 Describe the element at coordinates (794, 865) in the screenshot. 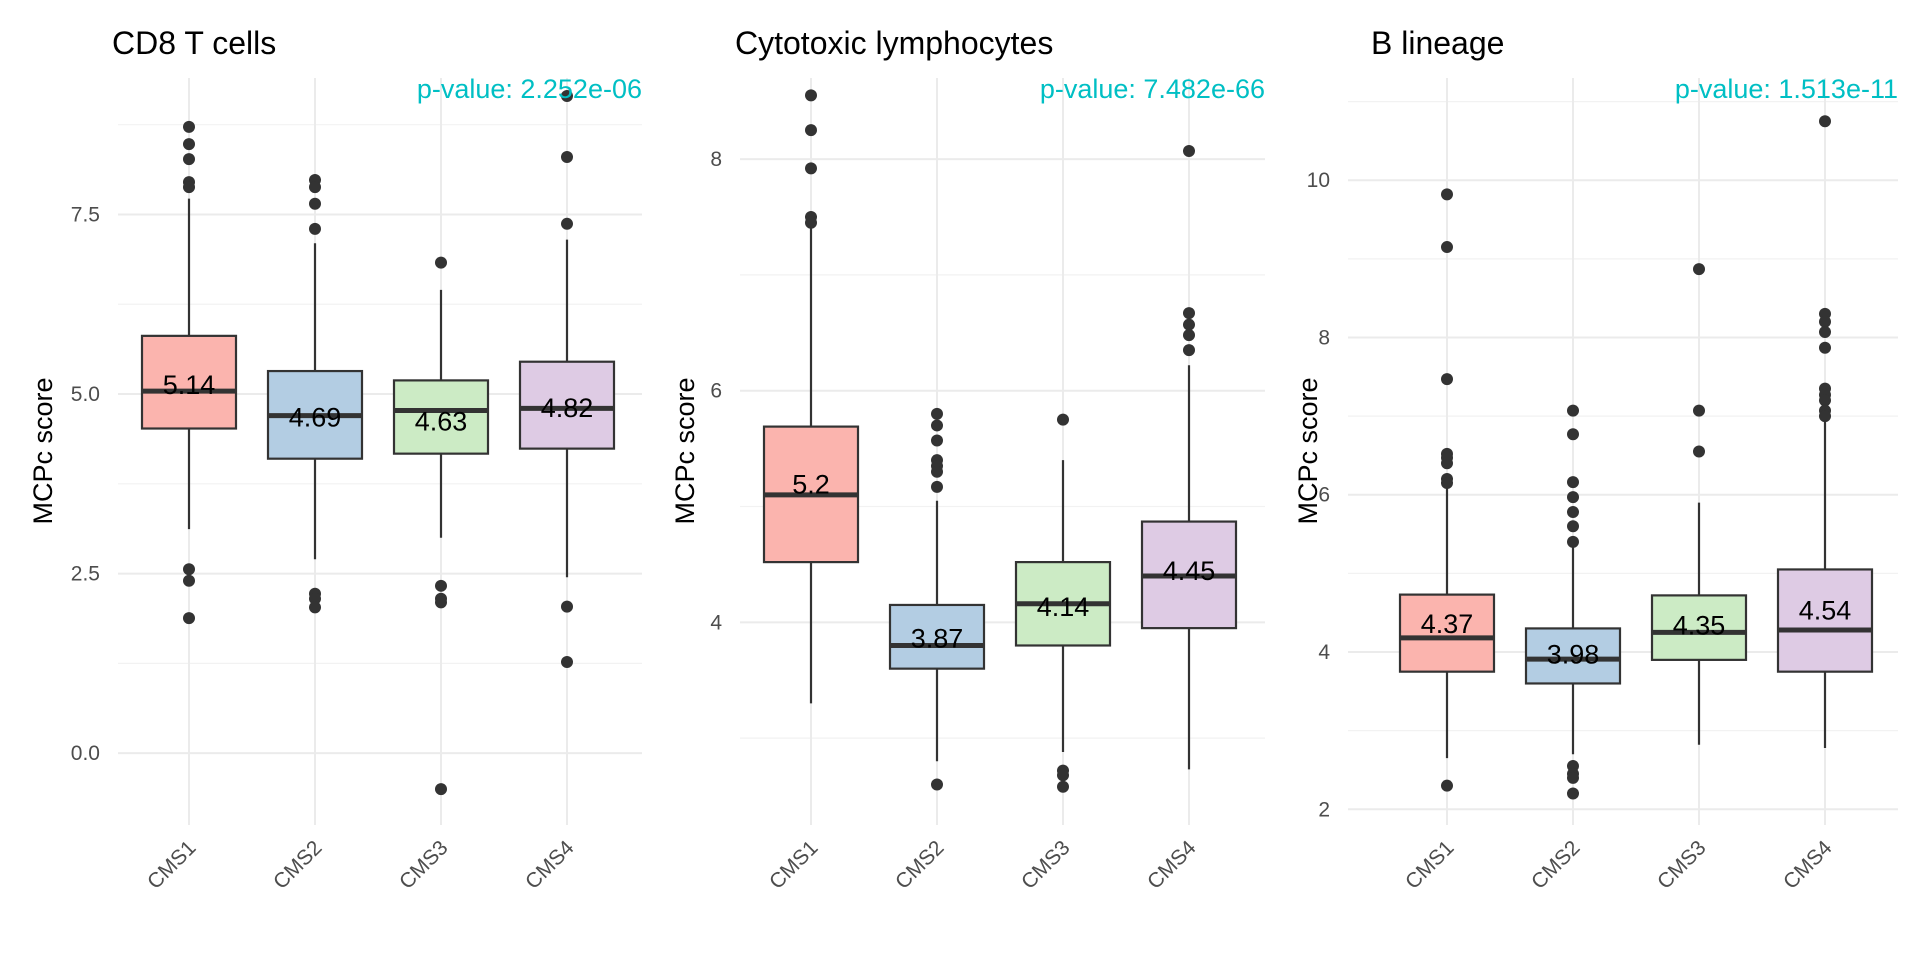

I see `x-tick-label: CMS1` at that location.